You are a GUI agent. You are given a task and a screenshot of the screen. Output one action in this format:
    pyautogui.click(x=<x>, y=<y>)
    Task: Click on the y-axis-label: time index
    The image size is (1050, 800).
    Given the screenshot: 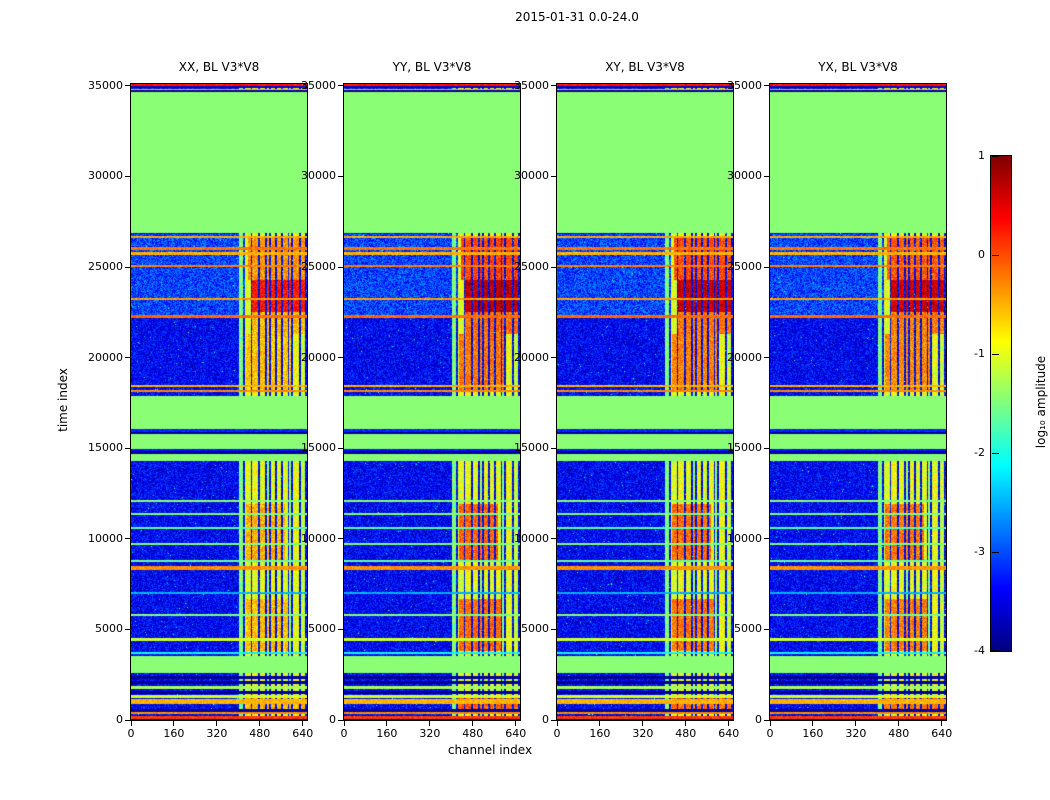 What is the action you would take?
    pyautogui.click(x=63, y=400)
    